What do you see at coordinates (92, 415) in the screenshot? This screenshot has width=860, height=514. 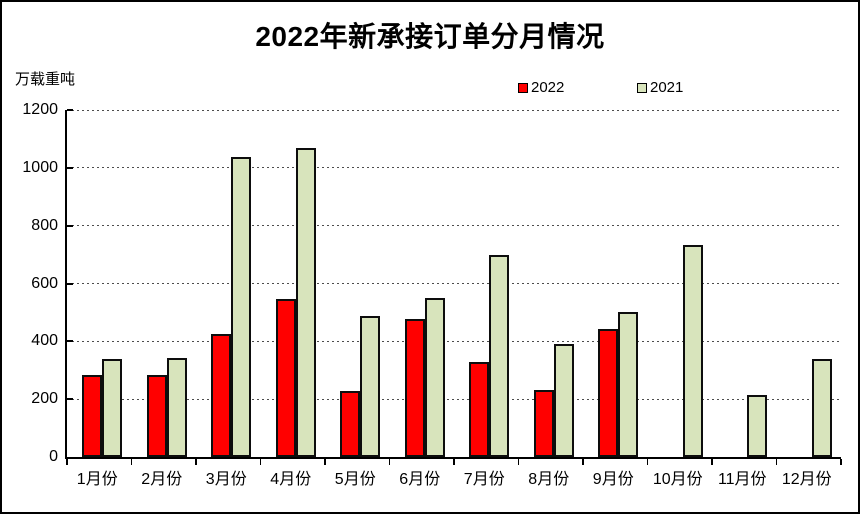 I see `bar-2022-1月份` at bounding box center [92, 415].